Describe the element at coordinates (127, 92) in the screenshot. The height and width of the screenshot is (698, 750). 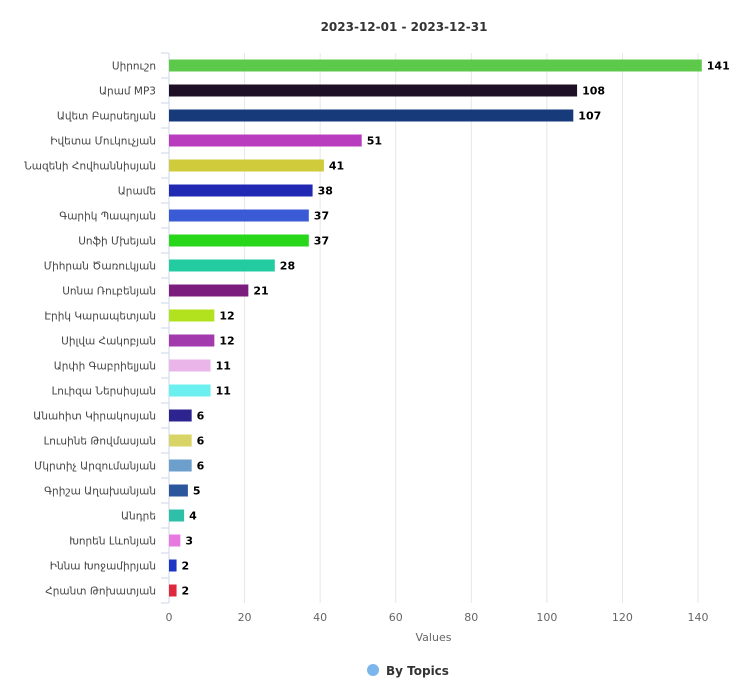
I see `category-label: Արամ MP3` at that location.